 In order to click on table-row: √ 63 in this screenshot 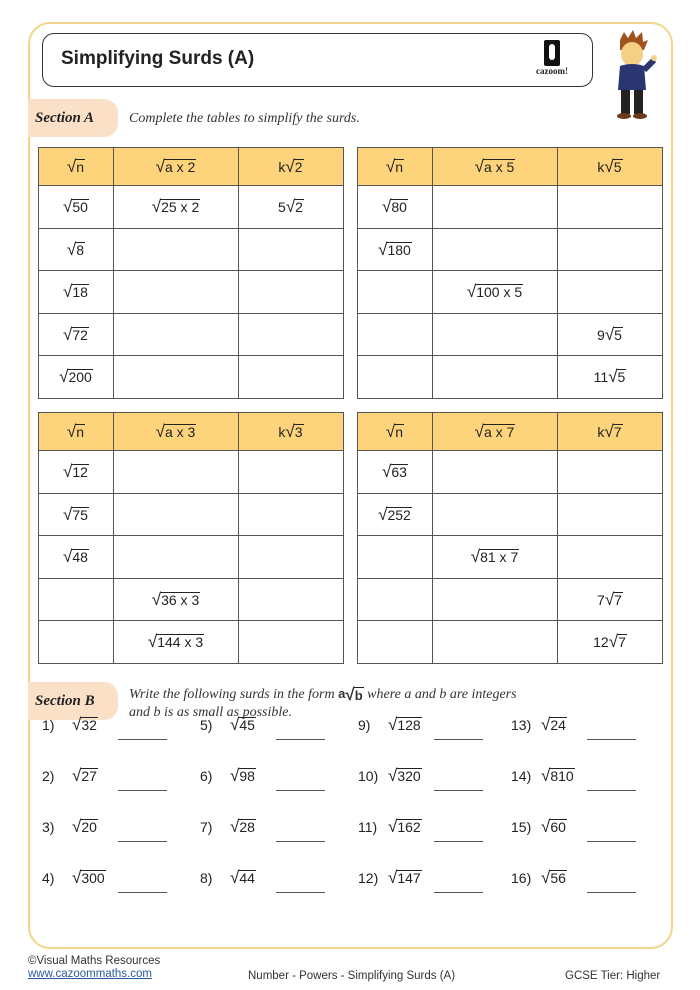, I will do `click(510, 472)`.